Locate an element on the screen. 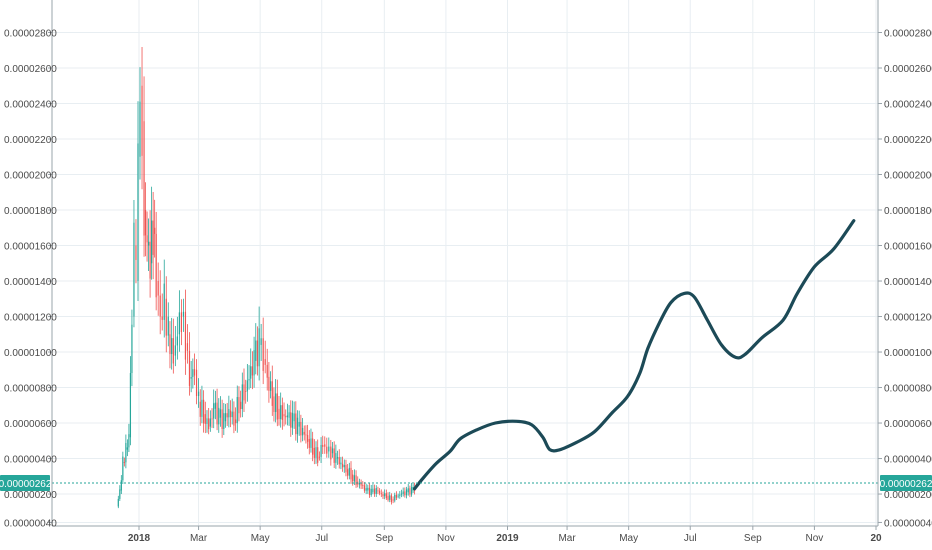 Image resolution: width=932 pixels, height=550 pixels. y-tick-label: 0.00000800 is located at coordinates (30, 389).